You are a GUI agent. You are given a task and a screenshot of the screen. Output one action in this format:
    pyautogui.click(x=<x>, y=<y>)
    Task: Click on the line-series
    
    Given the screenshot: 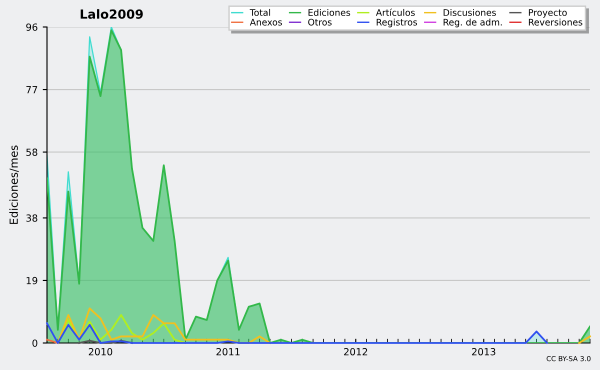 What is the action you would take?
    pyautogui.click(x=297, y=333)
    